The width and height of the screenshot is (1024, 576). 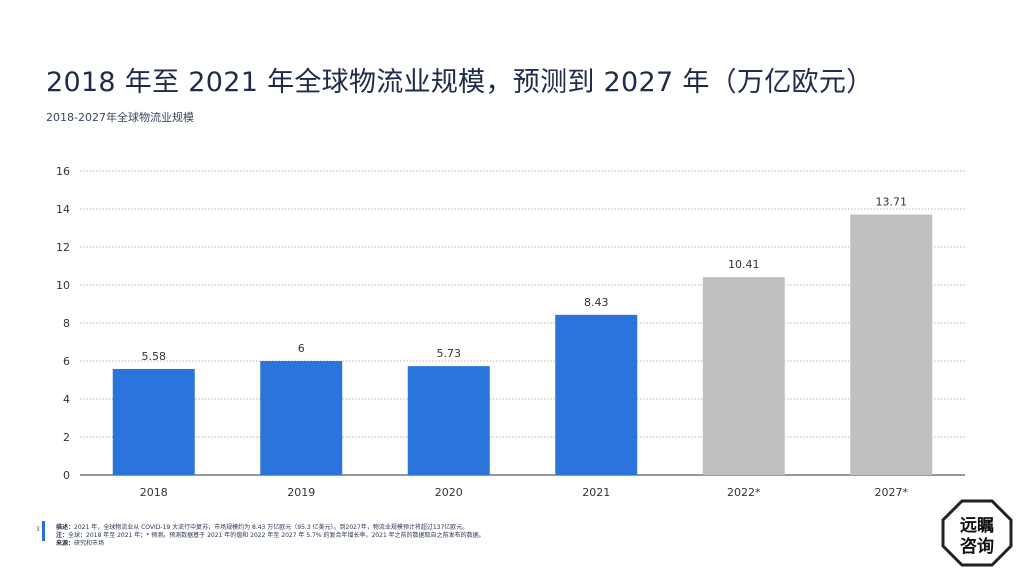 What do you see at coordinates (596, 394) in the screenshot?
I see `bar-2021` at bounding box center [596, 394].